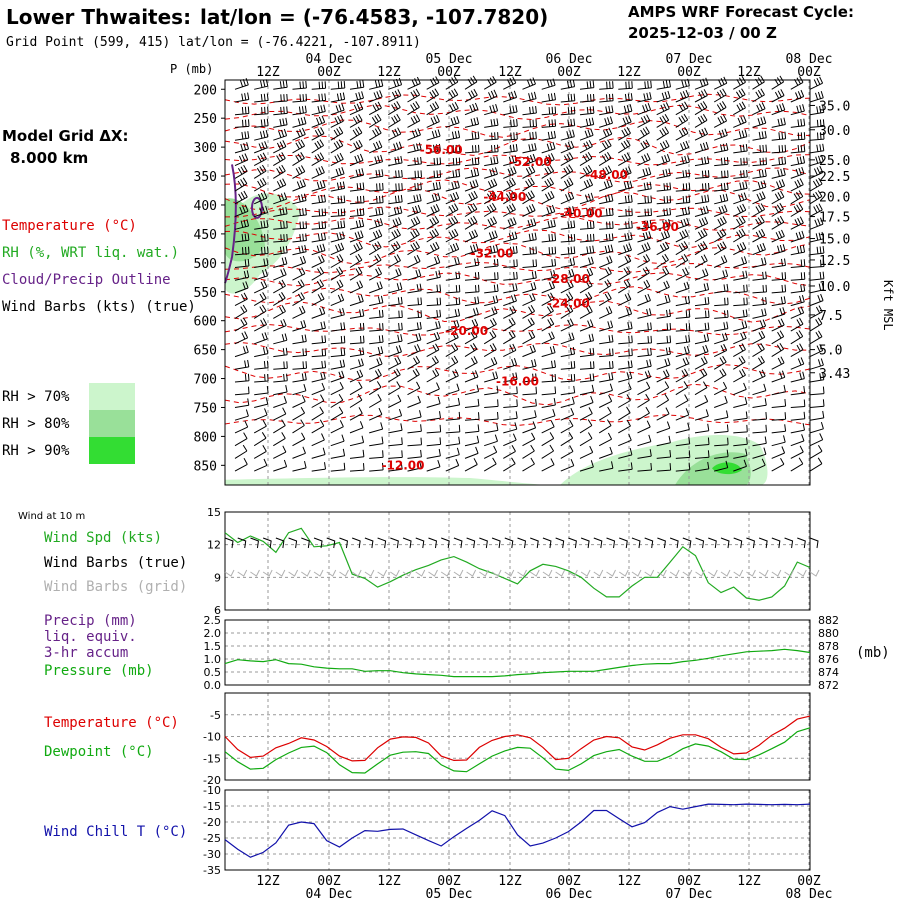 The image size is (900, 900). Describe the element at coordinates (356, 573) in the screenshot. I see `surface-wind-barb-grid` at that location.